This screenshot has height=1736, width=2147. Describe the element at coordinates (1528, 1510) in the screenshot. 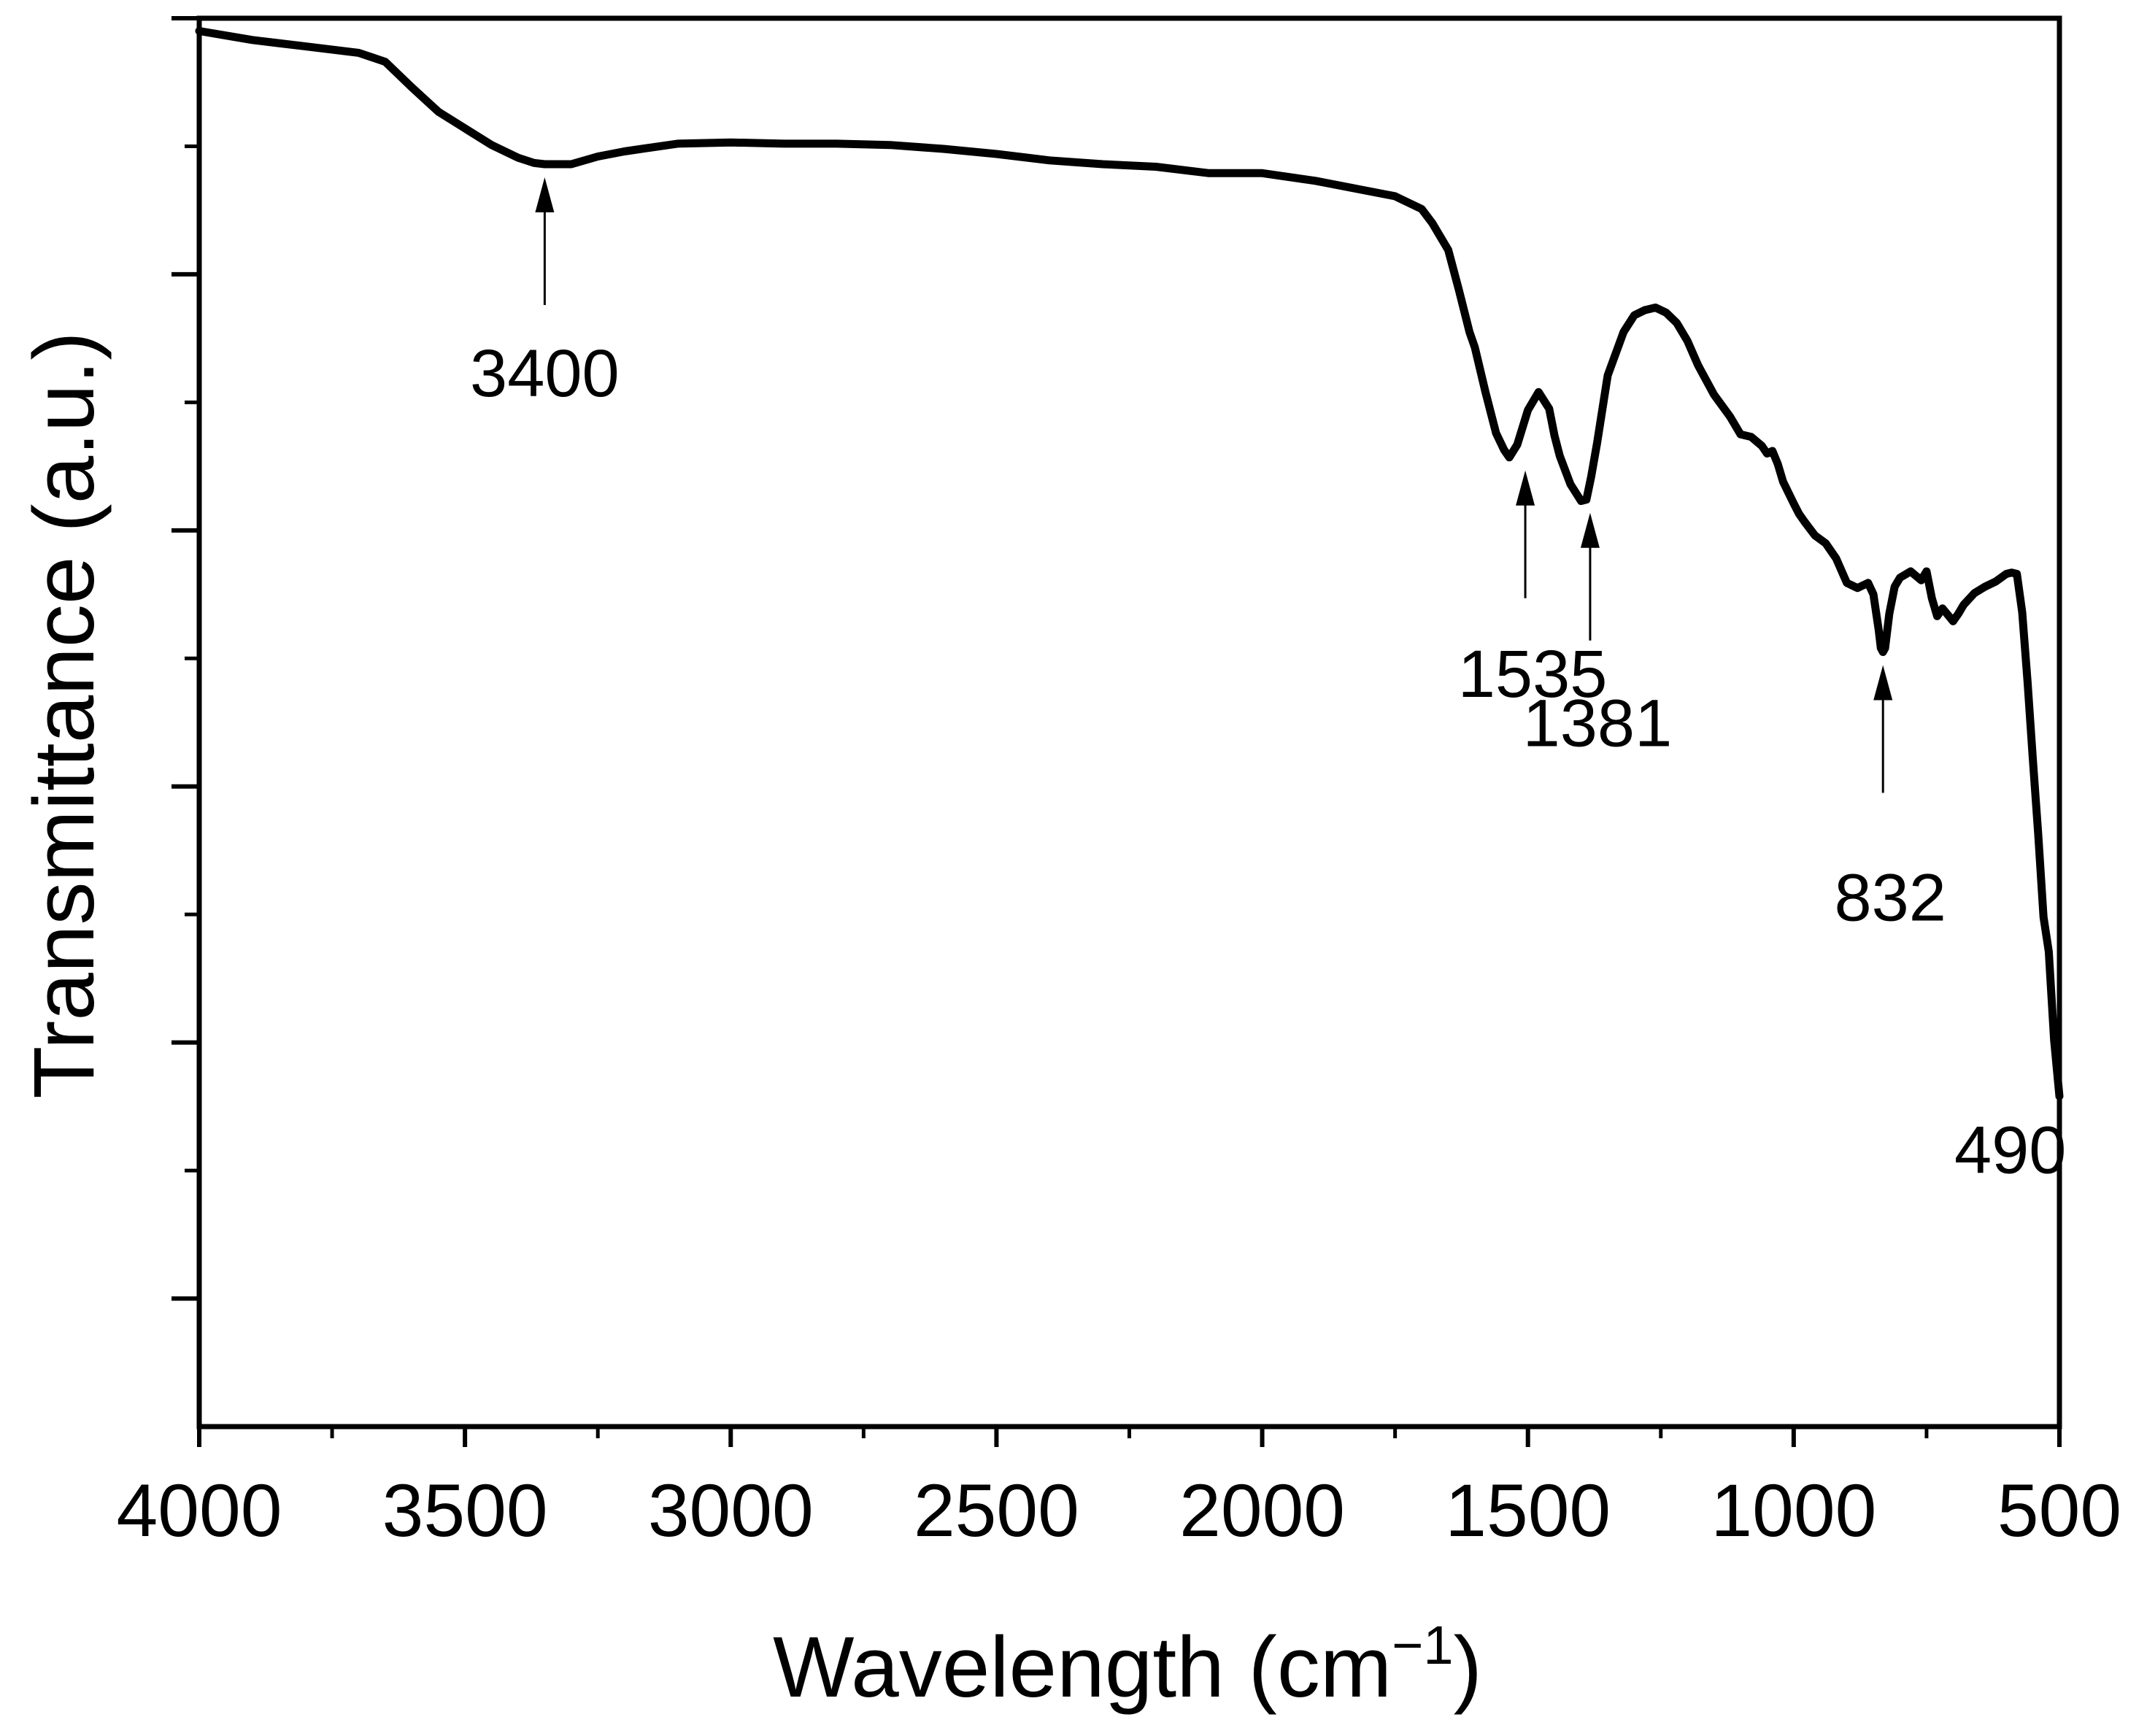

I see `x-tick-label: 1500` at that location.